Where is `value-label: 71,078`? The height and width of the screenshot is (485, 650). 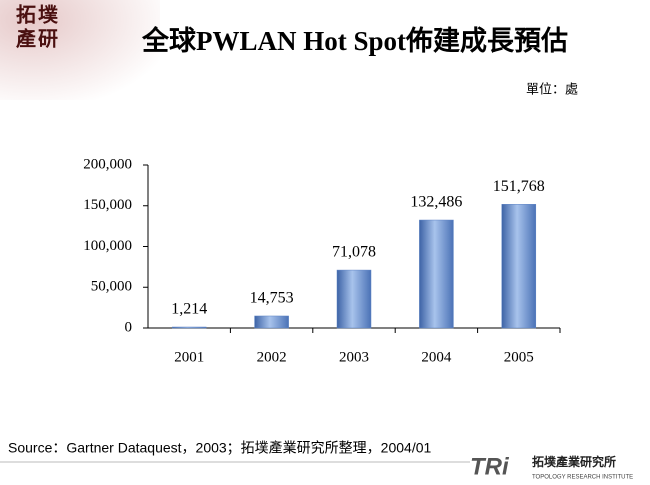 value-label: 71,078 is located at coordinates (354, 252).